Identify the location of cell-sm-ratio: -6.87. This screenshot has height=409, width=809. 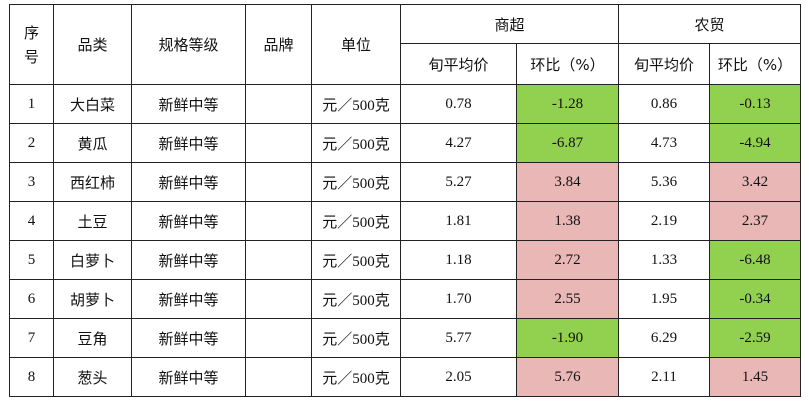
(567, 143).